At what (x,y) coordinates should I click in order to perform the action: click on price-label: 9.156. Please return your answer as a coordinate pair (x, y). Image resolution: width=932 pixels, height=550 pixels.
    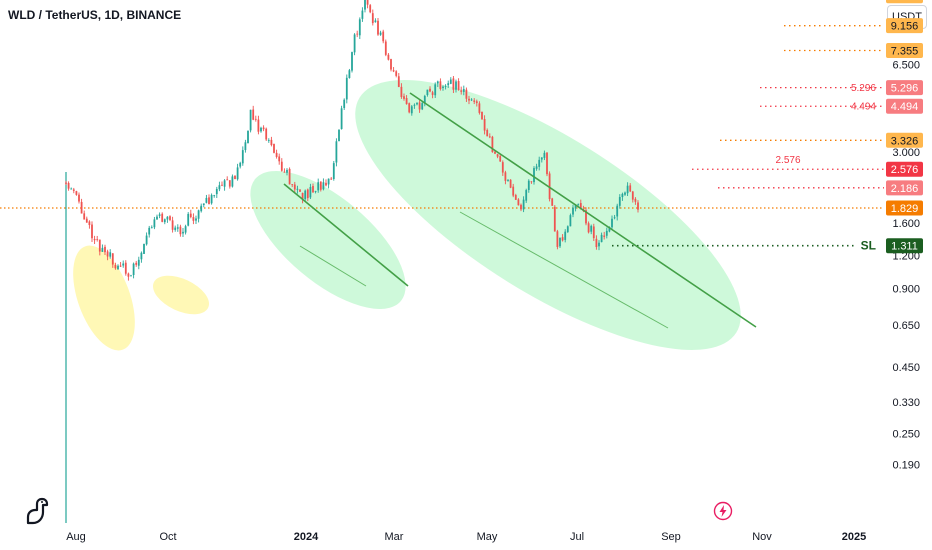
    Looking at the image, I should click on (905, 27).